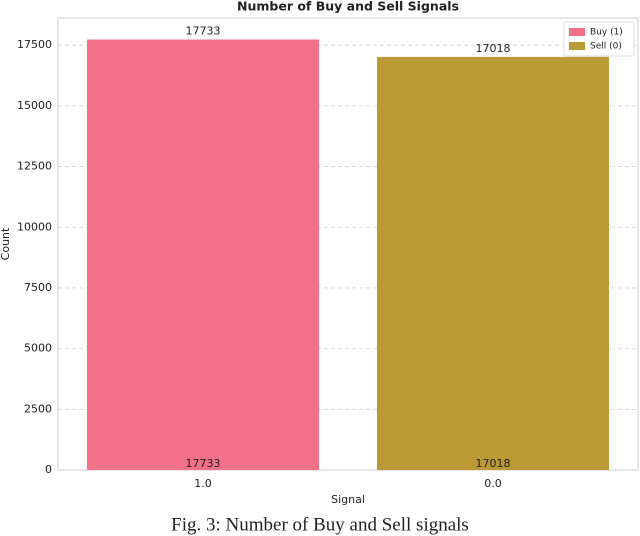 The image size is (640, 536). I want to click on y-tick-label: 10000, so click(34, 226).